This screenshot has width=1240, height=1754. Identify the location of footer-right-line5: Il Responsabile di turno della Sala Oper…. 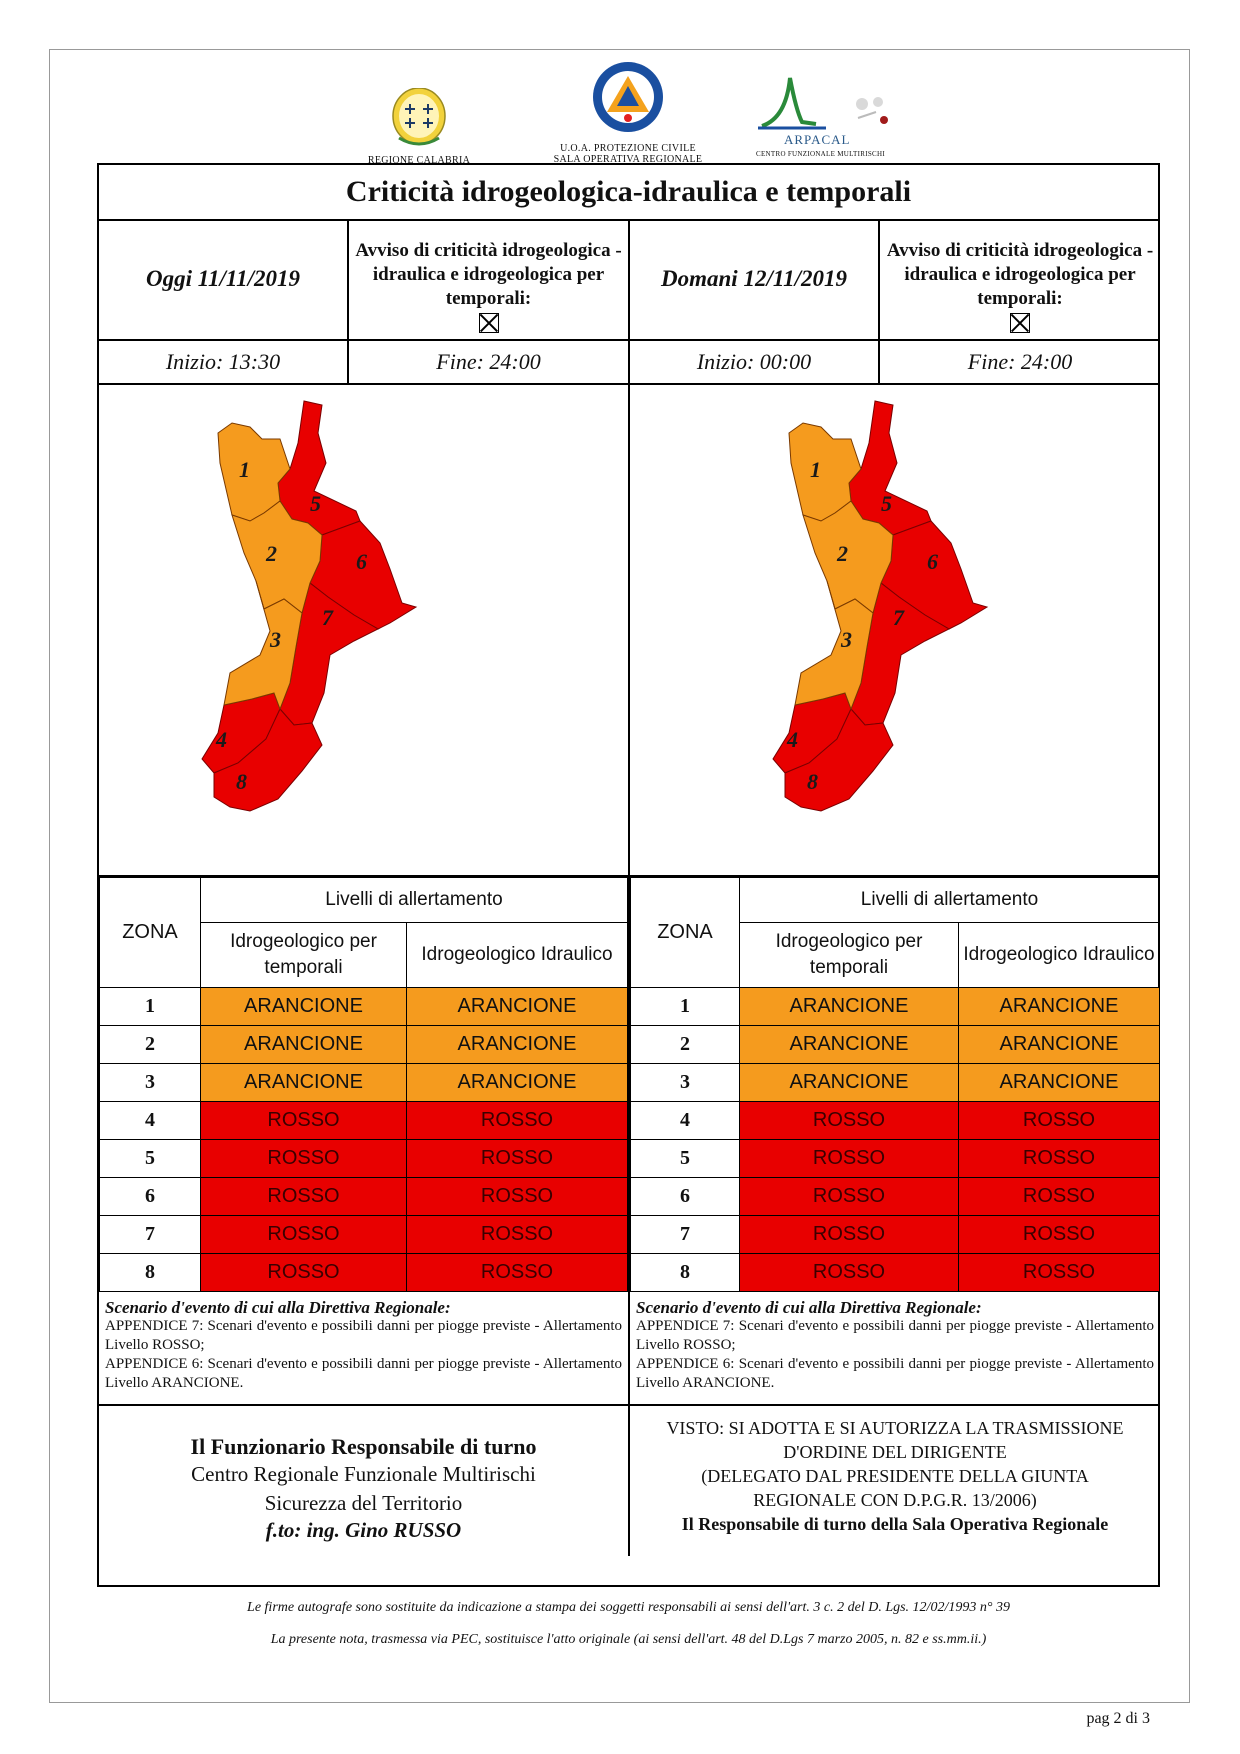
(895, 1524).